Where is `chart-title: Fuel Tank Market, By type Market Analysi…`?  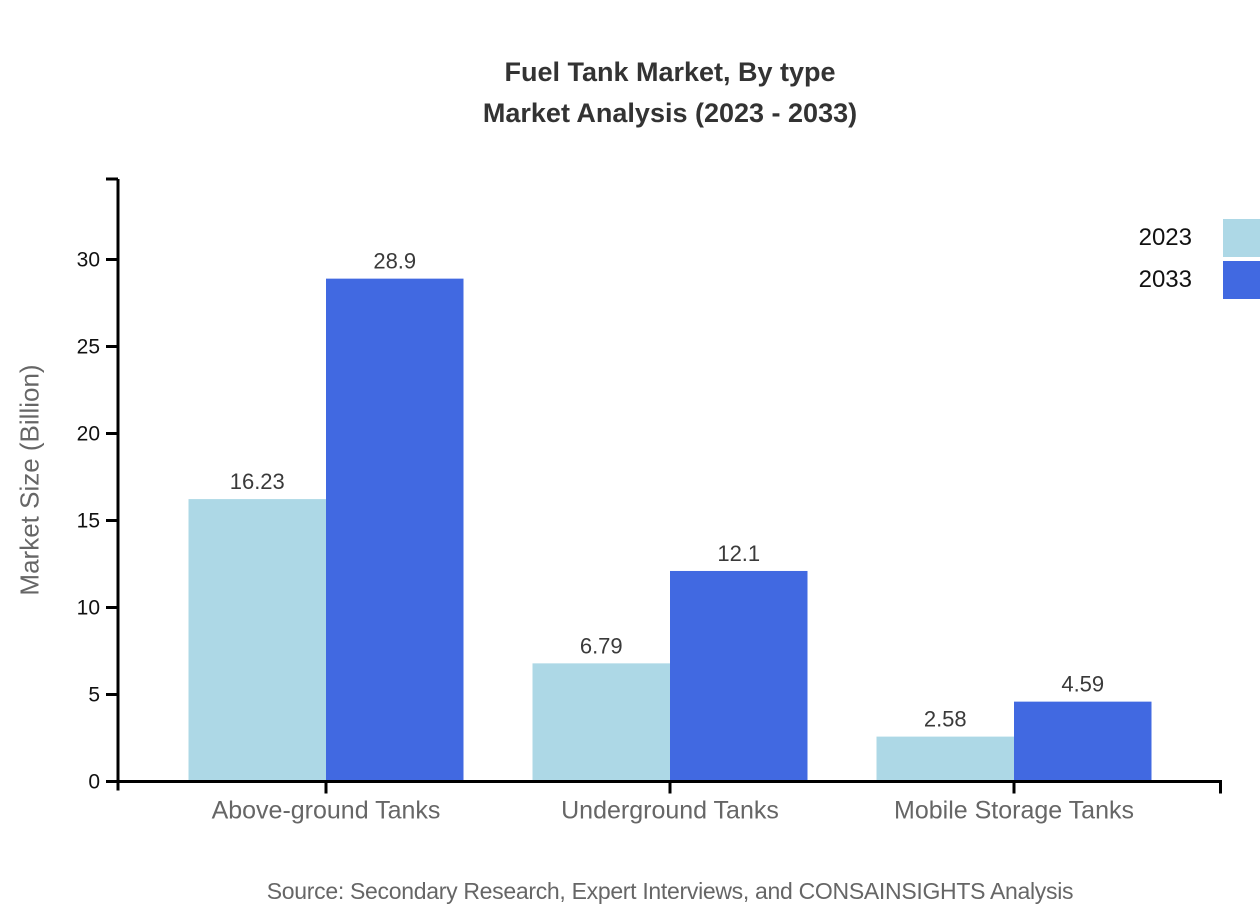 chart-title: Fuel Tank Market, By type Market Analysi… is located at coordinates (670, 93).